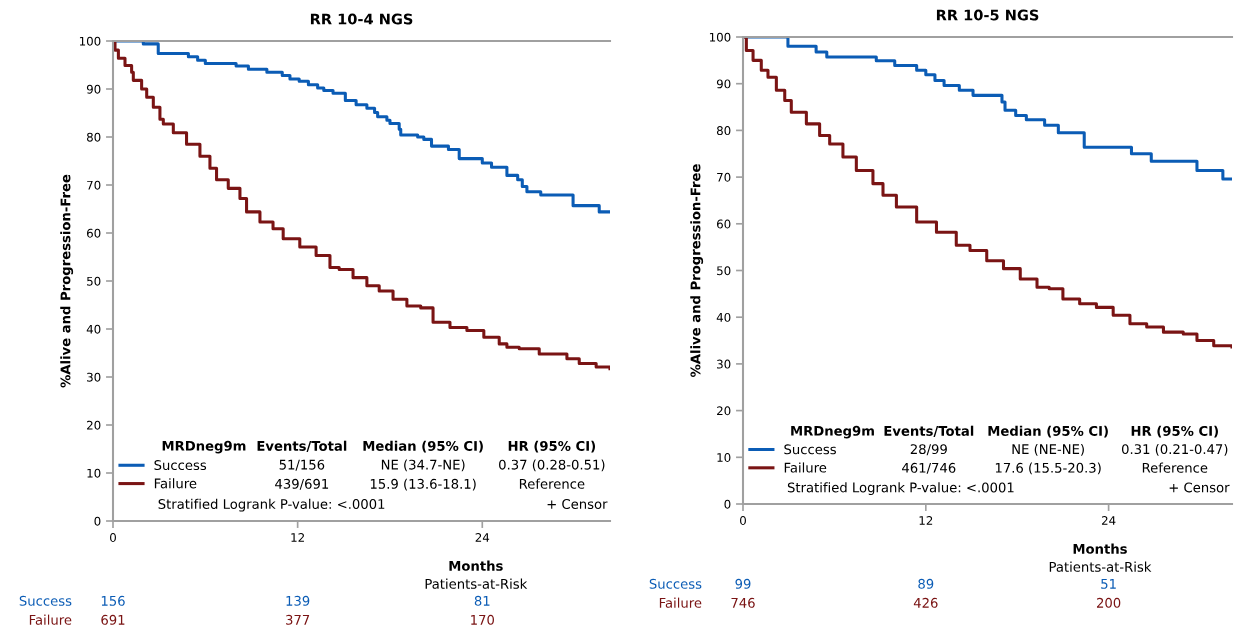  I want to click on text: 156, so click(113, 600).